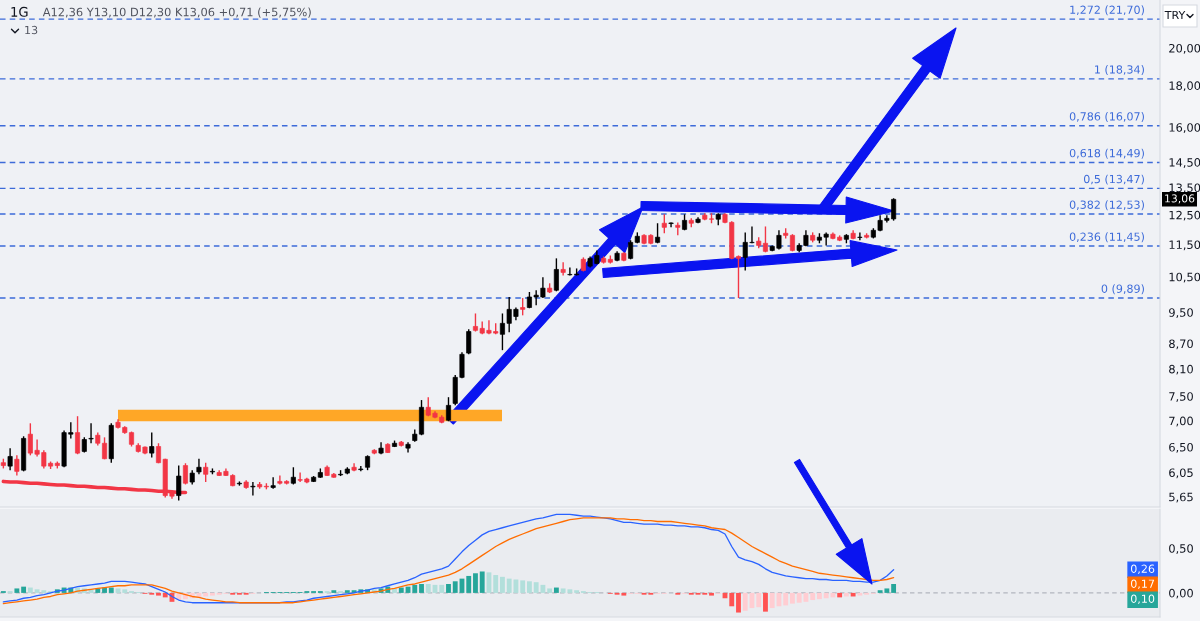 Image resolution: width=1200 pixels, height=621 pixels. I want to click on annotation: 0,26, so click(1142, 569).